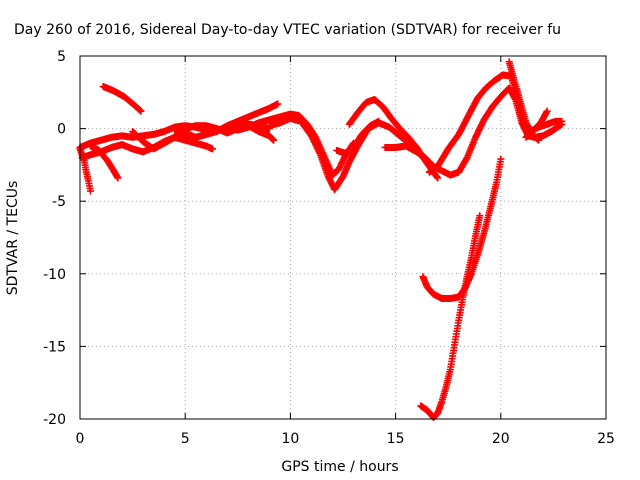  What do you see at coordinates (54, 347) in the screenshot?
I see `y-tick-label: -15` at bounding box center [54, 347].